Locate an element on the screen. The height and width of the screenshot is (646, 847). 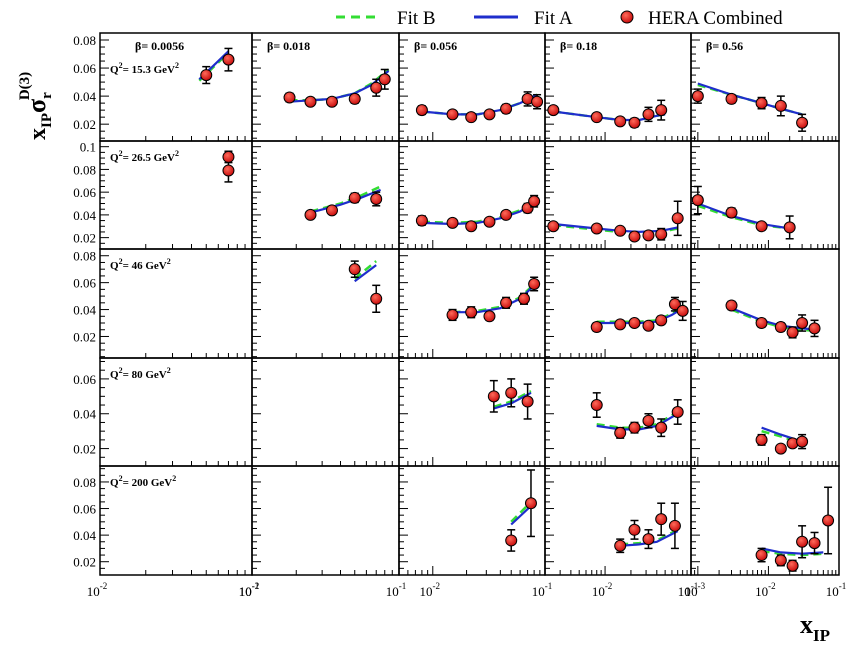
data-panel-r0-c1 is located at coordinates (337, 88).